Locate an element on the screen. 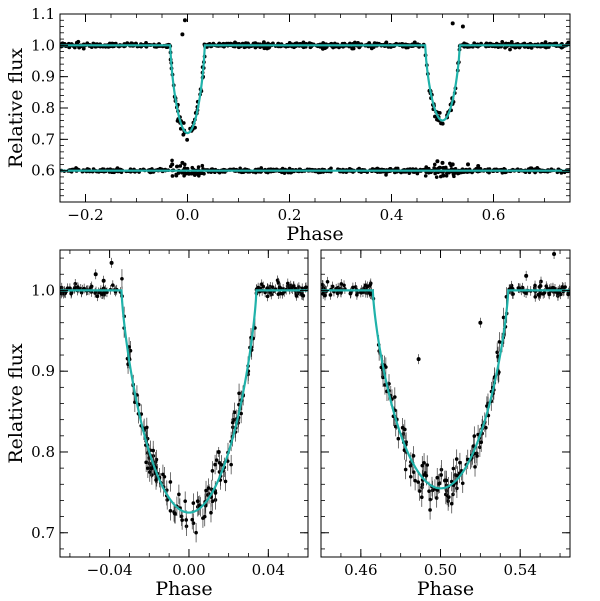 This screenshot has width=600, height=601. x-tick-label: 0.0 is located at coordinates (188, 215).